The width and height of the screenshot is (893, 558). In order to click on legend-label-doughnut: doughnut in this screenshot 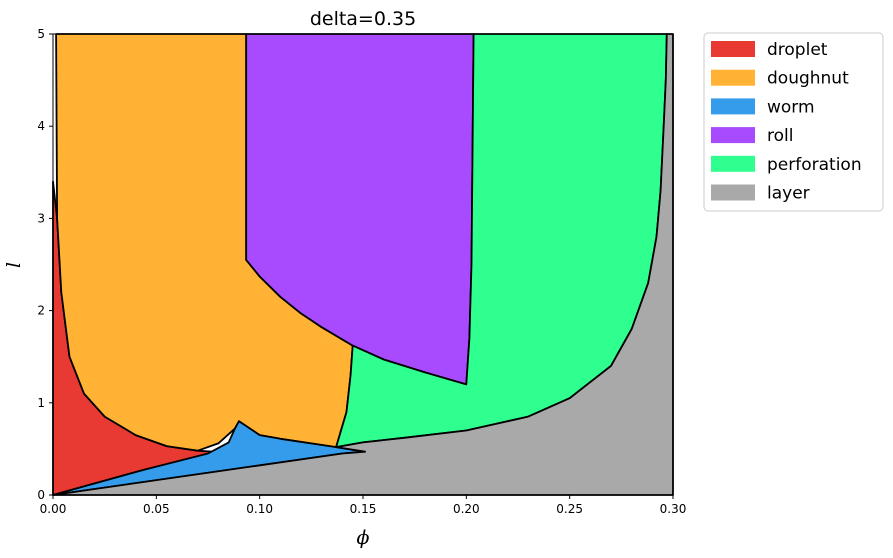, I will do `click(808, 79)`.